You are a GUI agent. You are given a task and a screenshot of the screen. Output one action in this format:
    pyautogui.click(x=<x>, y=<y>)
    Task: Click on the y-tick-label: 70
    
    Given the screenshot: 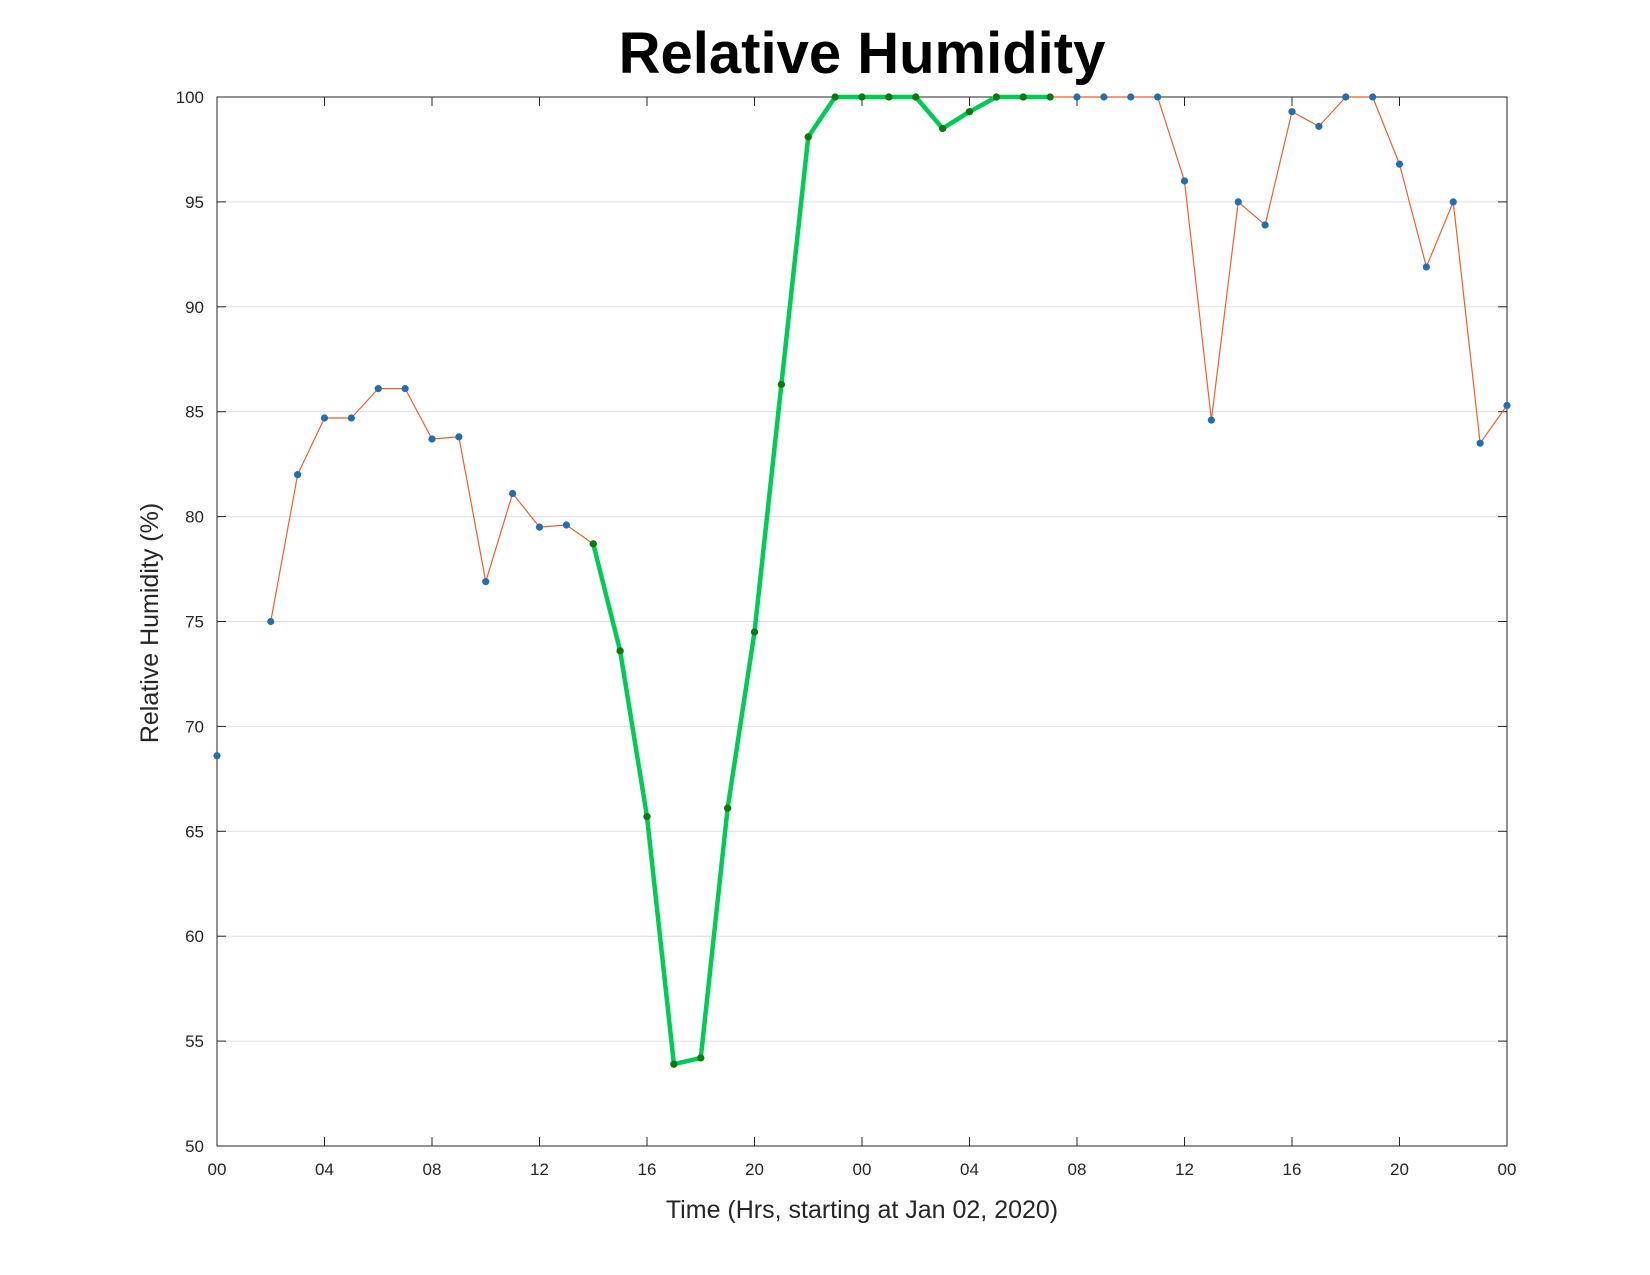 What is the action you would take?
    pyautogui.click(x=194, y=726)
    